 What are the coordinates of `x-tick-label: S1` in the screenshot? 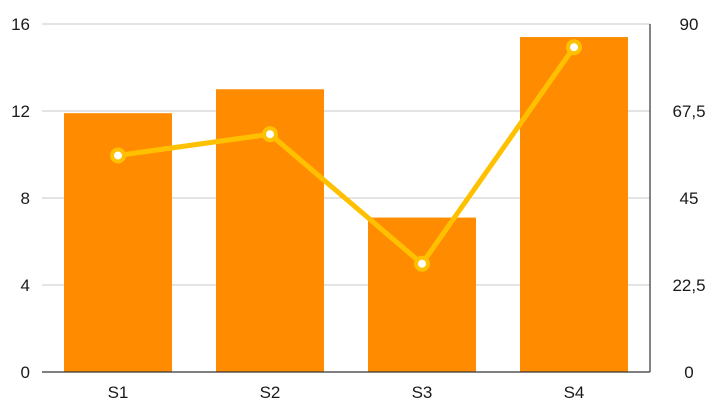 It's located at (118, 392).